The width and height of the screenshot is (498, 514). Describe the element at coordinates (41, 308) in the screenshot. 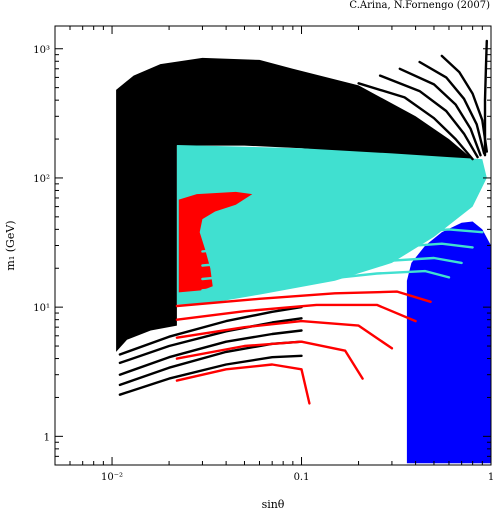

I see `y-tick-label: 10¹` at that location.